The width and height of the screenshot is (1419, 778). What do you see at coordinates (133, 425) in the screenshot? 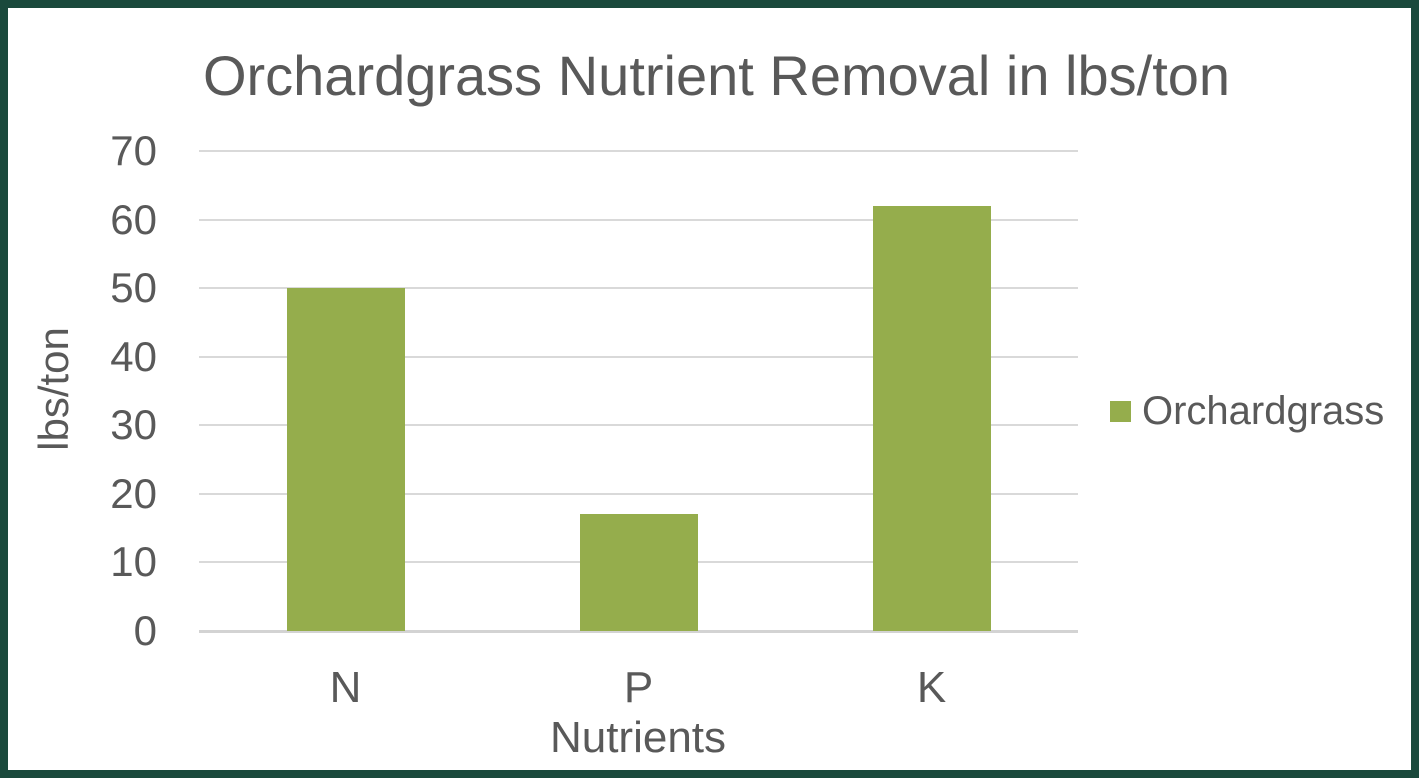
I see `y-tick-label-30: 30` at bounding box center [133, 425].